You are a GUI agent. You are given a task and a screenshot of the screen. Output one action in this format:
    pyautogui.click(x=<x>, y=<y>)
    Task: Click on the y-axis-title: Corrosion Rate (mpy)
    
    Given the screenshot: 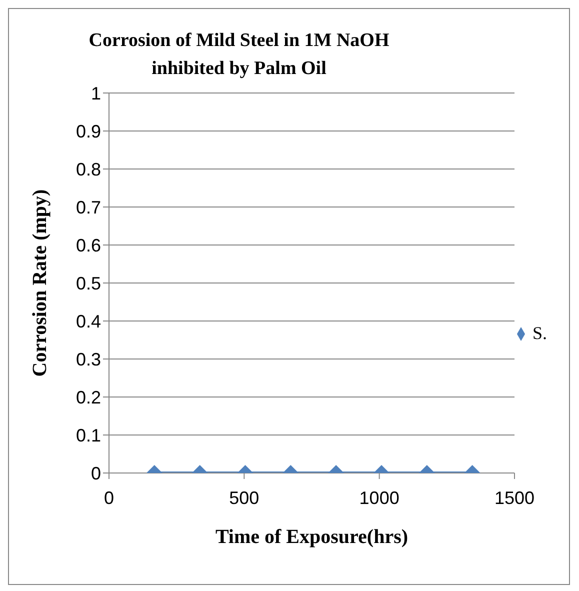 What is the action you would take?
    pyautogui.click(x=40, y=283)
    